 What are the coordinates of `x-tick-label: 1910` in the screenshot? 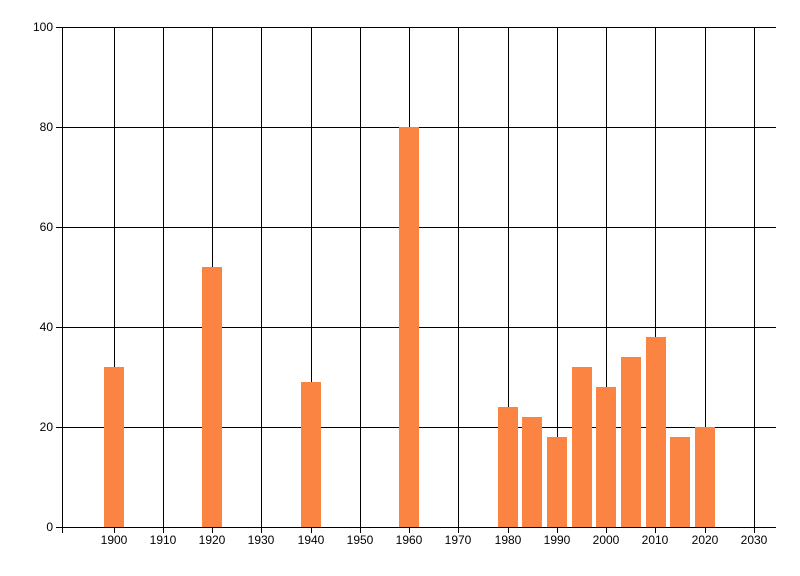 It's located at (163, 540).